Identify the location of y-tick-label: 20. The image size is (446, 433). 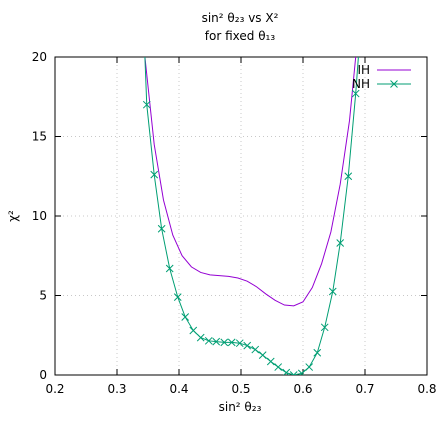
(39, 57).